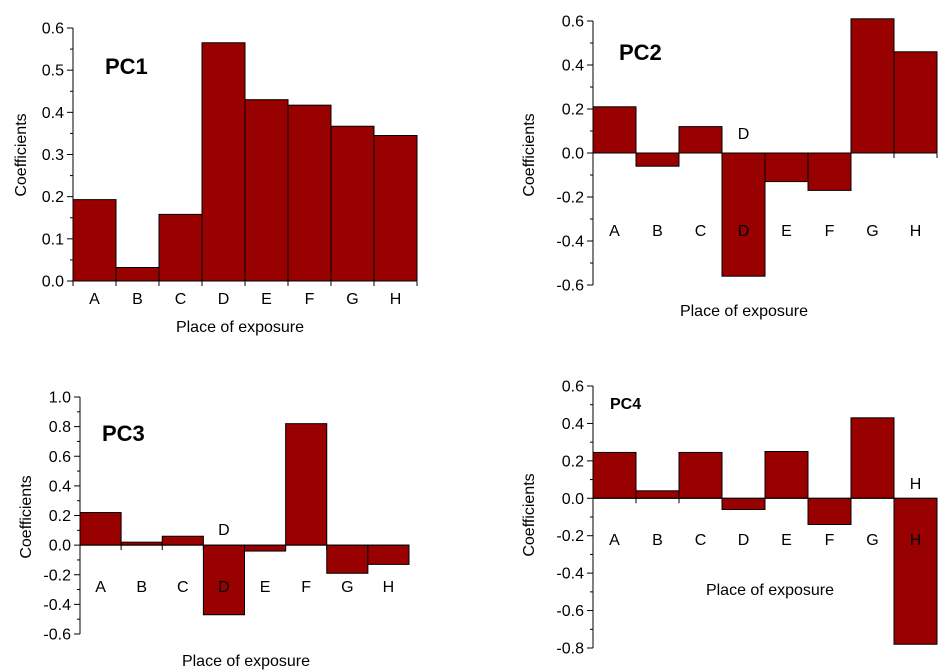  I want to click on chart-title: PC4, so click(625, 404).